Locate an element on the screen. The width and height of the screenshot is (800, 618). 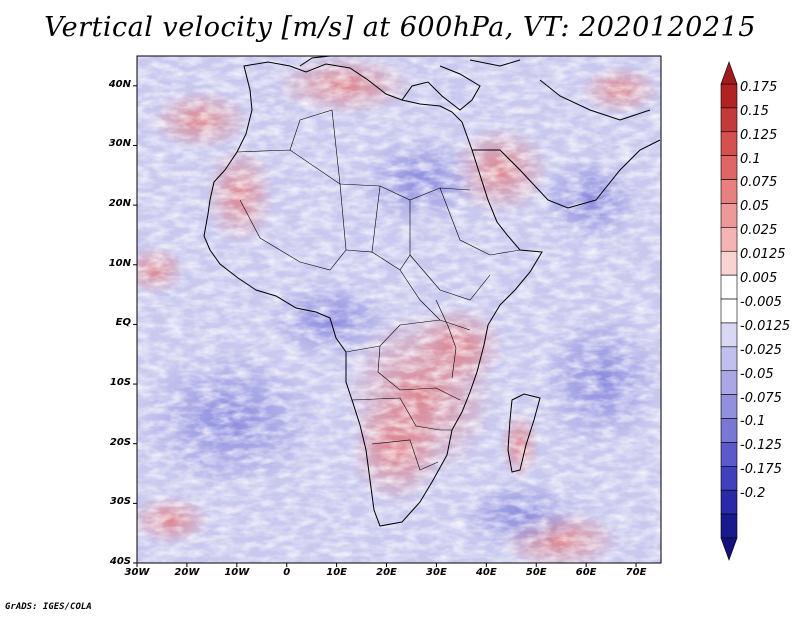
lon-tick-label: 20E is located at coordinates (386, 572).